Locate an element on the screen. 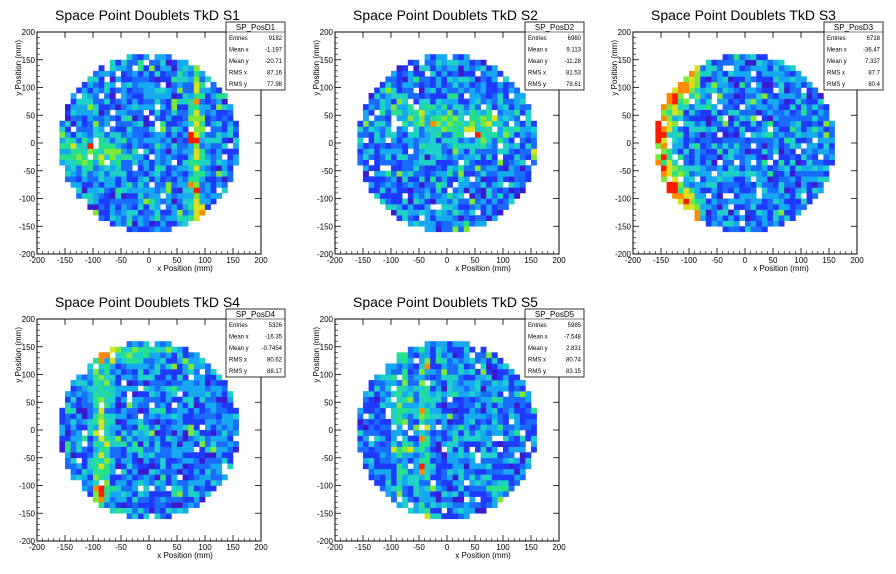 This screenshot has width=896, height=574. x-tick-label: 100 is located at coordinates (503, 260).